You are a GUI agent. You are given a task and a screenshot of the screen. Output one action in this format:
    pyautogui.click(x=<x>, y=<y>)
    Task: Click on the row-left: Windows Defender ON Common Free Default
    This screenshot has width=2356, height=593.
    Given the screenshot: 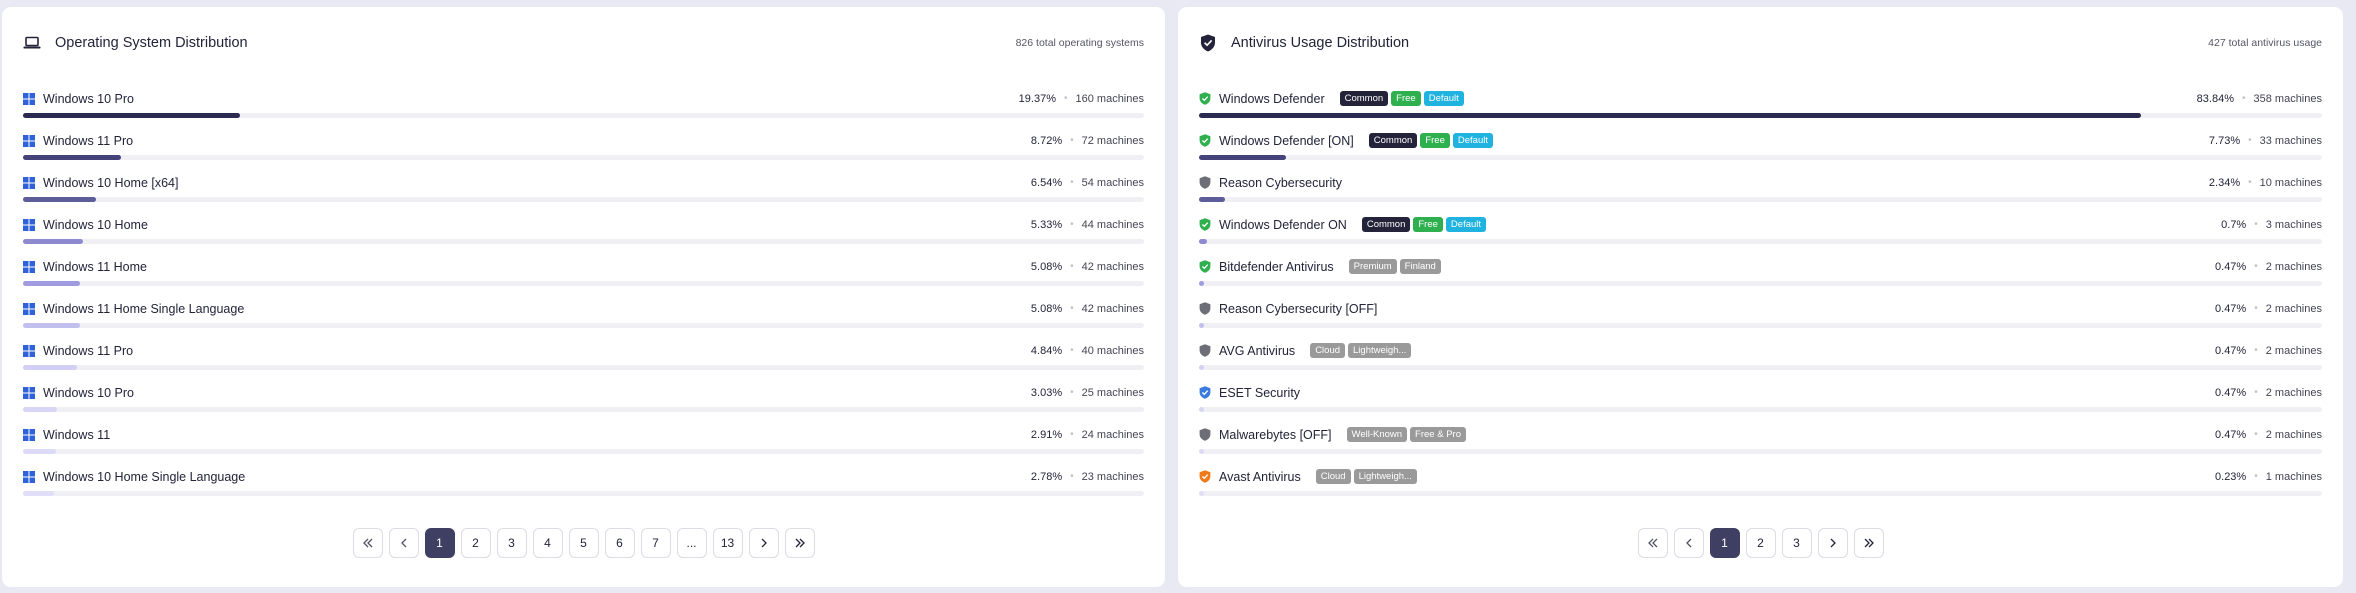 What is the action you would take?
    pyautogui.click(x=1343, y=224)
    